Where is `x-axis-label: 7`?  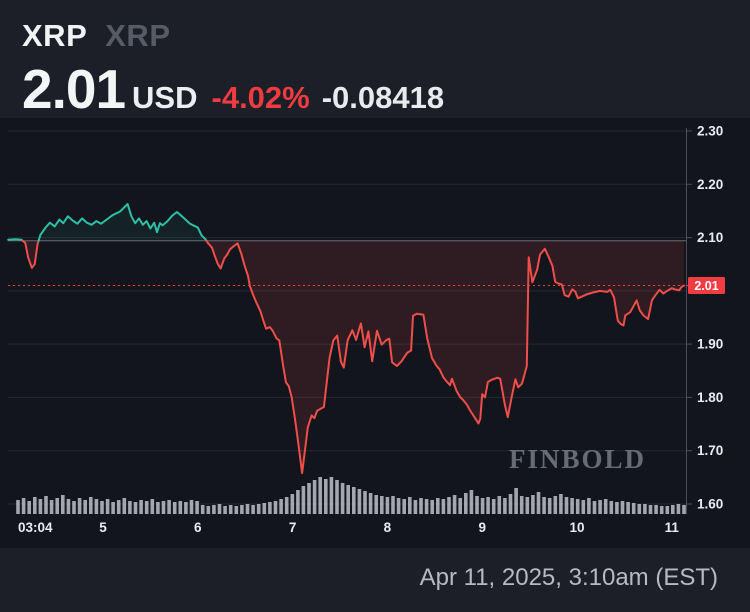
x-axis-label: 7 is located at coordinates (293, 527).